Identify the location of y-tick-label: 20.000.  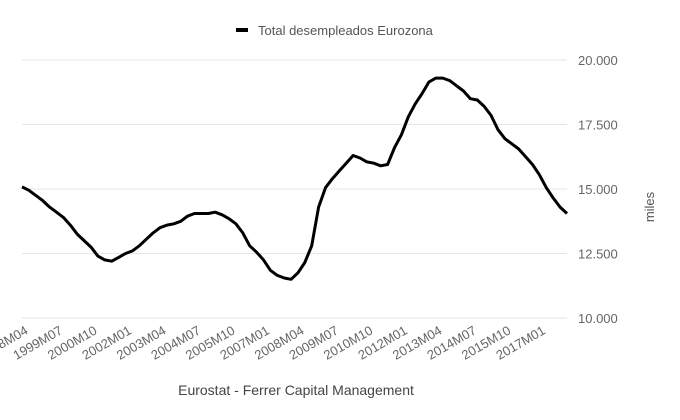
(598, 60).